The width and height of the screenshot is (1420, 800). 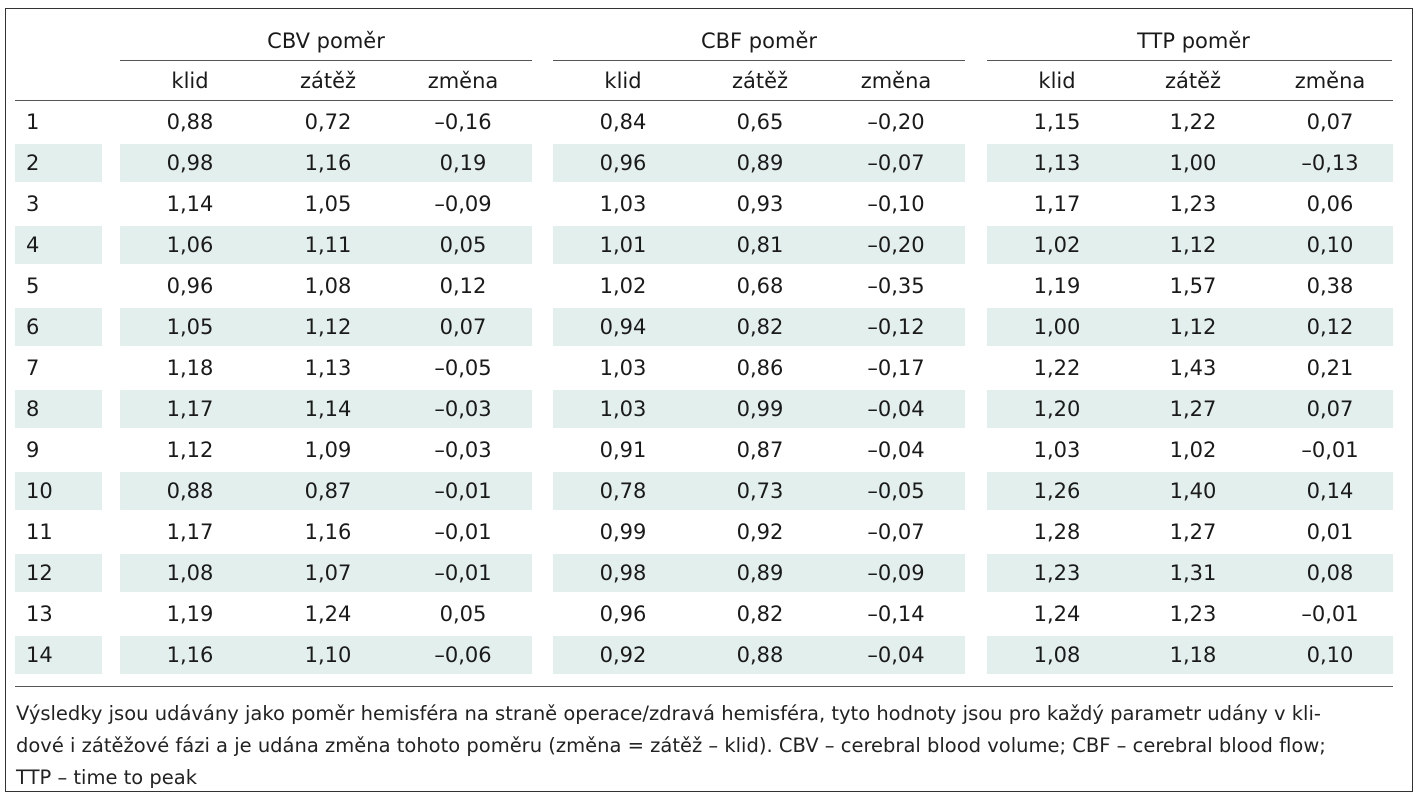 I want to click on row-number: 7, so click(x=33, y=368).